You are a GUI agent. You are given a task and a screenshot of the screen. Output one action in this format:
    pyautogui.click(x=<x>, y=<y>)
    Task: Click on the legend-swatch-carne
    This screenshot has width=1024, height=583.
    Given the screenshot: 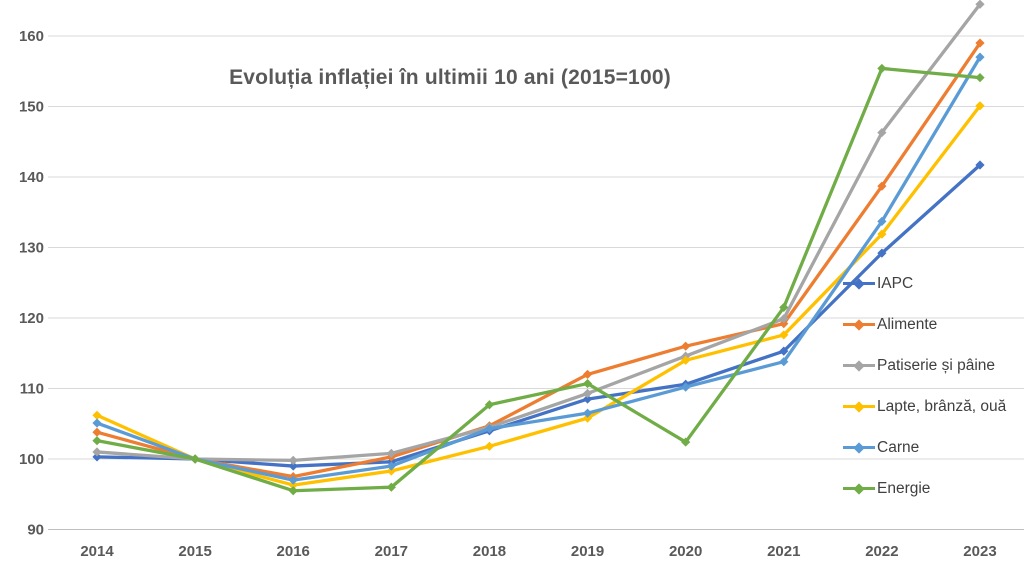 What is the action you would take?
    pyautogui.click(x=859, y=447)
    